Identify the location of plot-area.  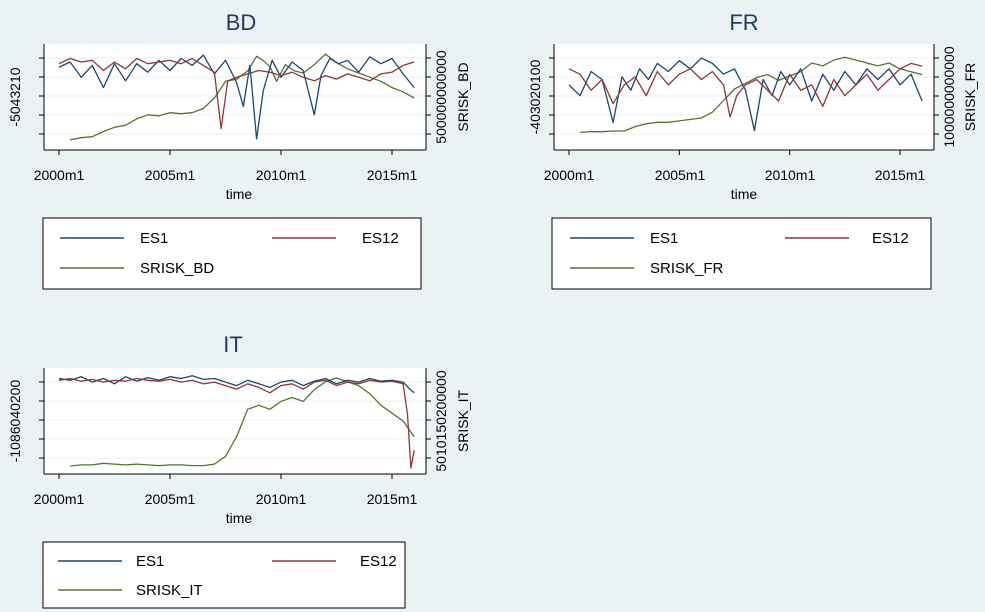
(235, 97).